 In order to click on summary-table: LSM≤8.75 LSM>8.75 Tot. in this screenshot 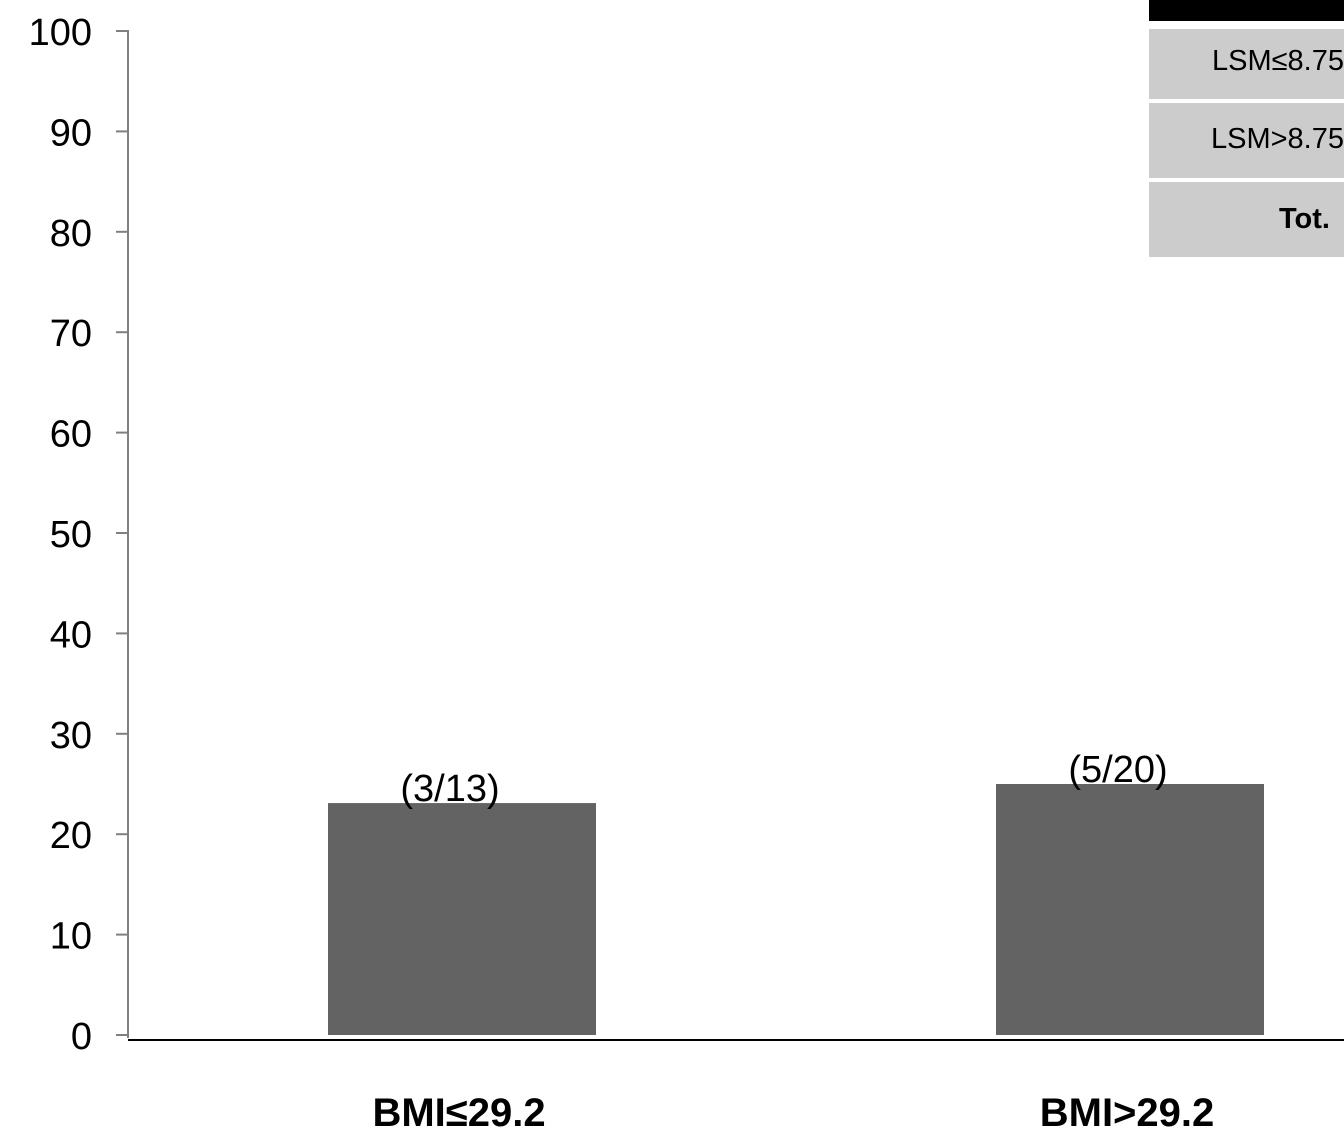, I will do `click(1246, 128)`.